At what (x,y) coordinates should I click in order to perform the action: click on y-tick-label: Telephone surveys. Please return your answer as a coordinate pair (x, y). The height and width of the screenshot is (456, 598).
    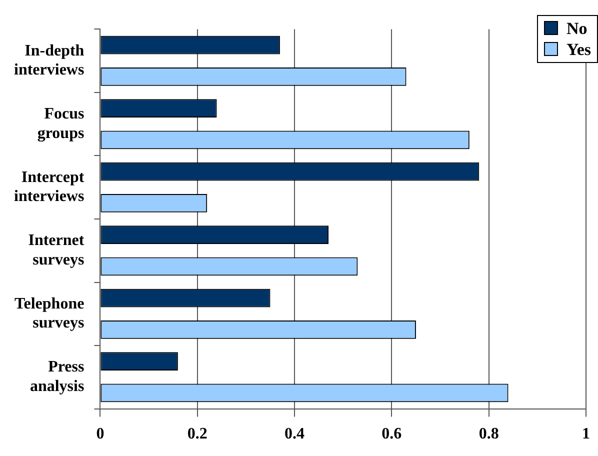
    Looking at the image, I should click on (49, 313).